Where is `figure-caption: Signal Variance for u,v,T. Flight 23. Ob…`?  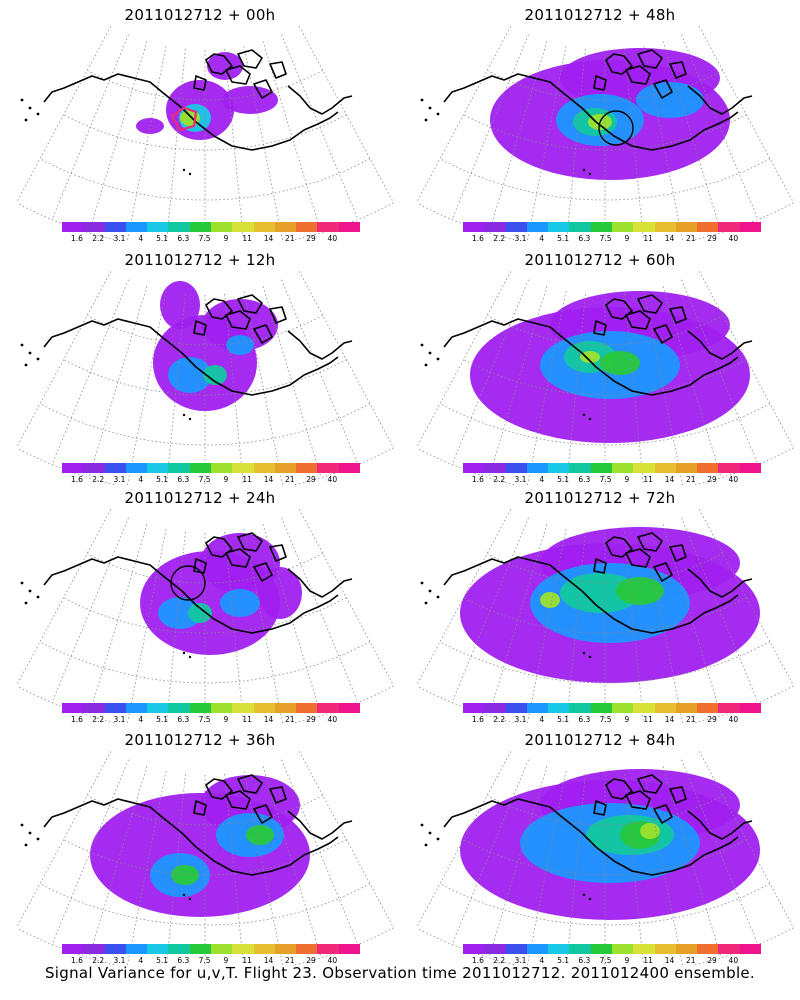
figure-caption: Signal Variance for u,v,T. Flight 23. Ob… is located at coordinates (400, 973).